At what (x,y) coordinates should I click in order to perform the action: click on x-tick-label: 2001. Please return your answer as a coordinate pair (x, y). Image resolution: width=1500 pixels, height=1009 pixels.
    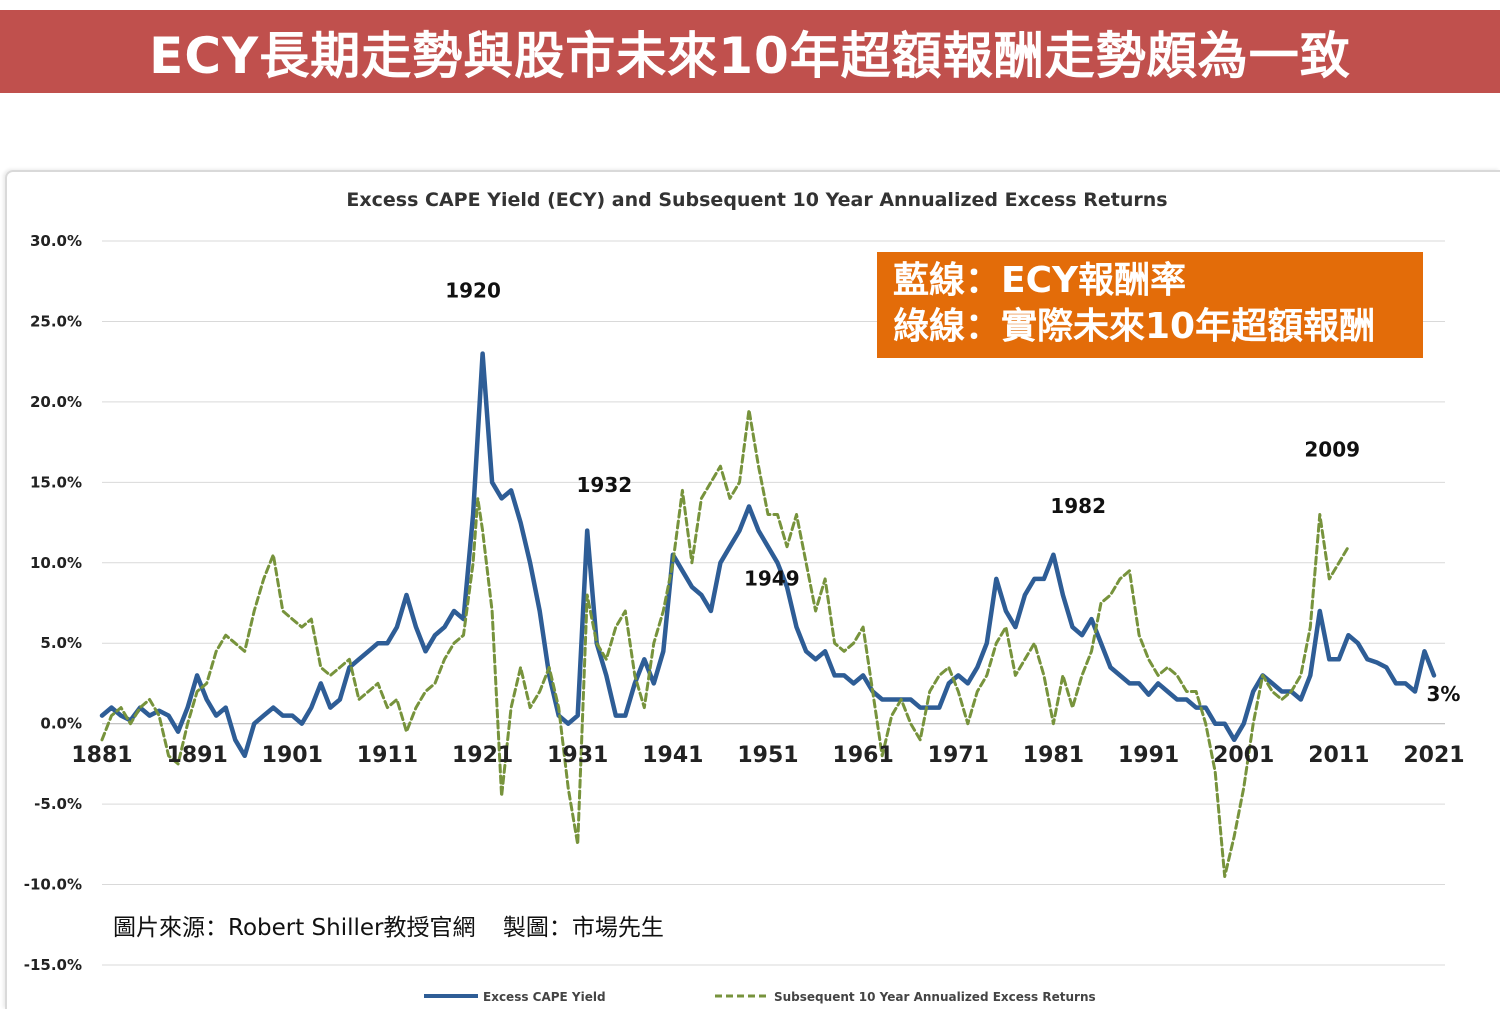
    Looking at the image, I should click on (1243, 755).